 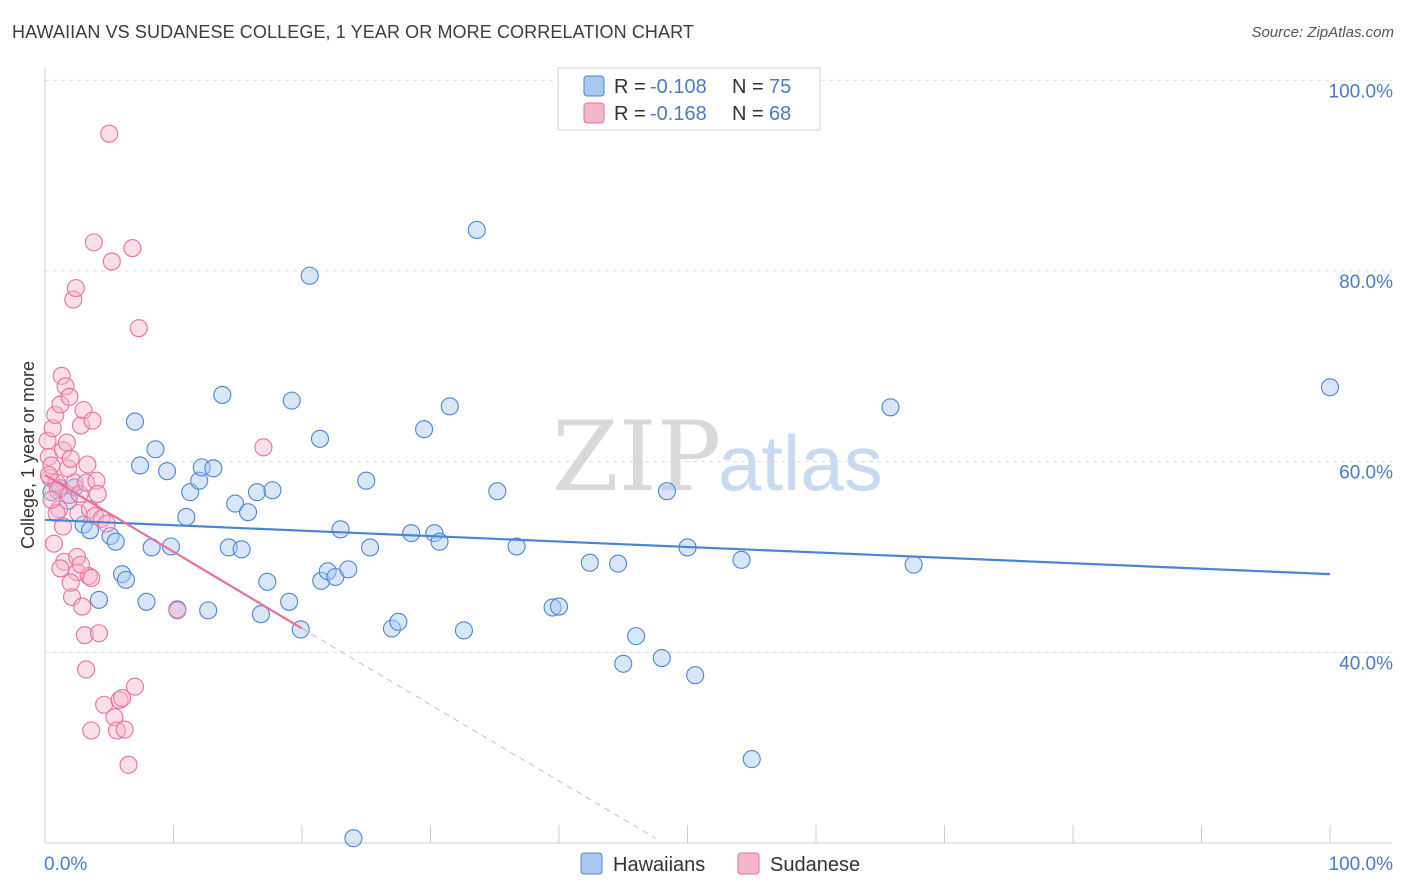 I want to click on watermark-atlas: atlas, so click(x=800, y=463).